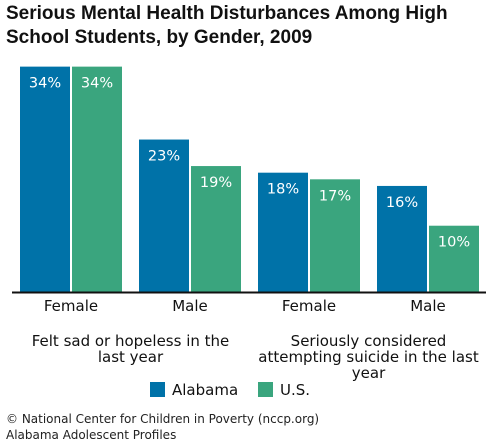 Image resolution: width=498 pixels, height=448 pixels. I want to click on bar-value-label: 10%, so click(454, 243).